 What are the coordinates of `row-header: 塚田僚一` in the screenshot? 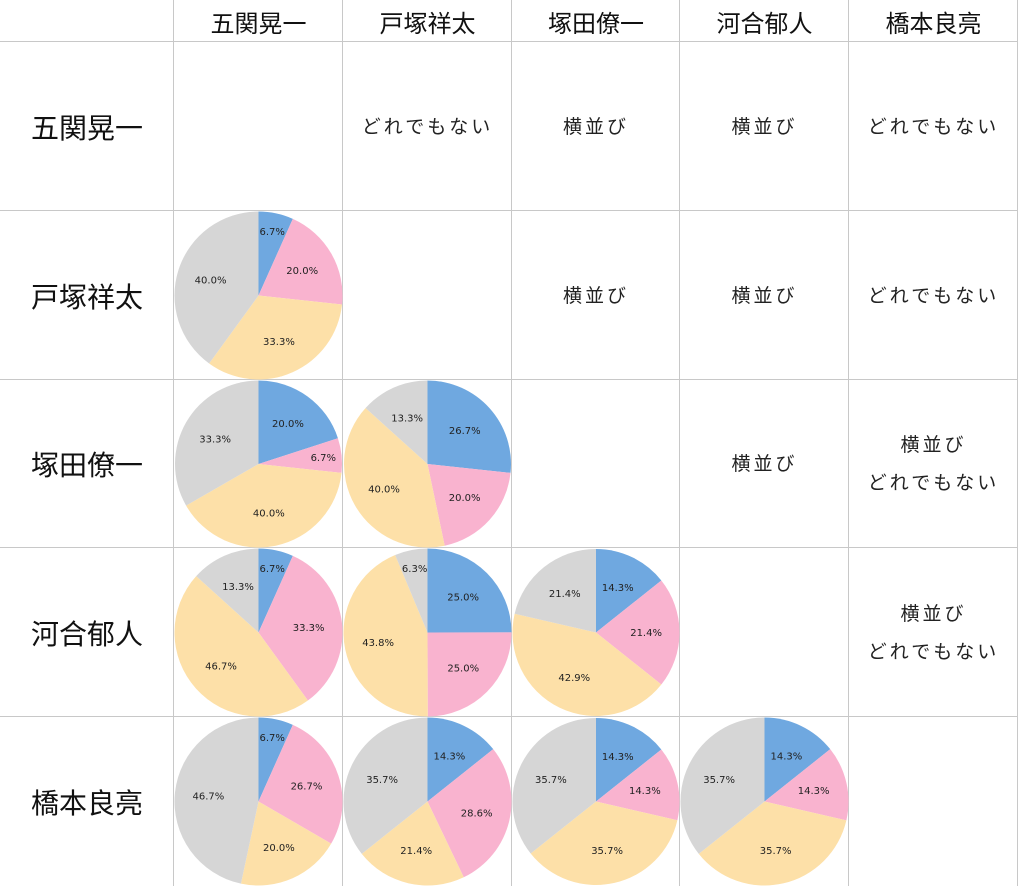 It's located at (86, 465).